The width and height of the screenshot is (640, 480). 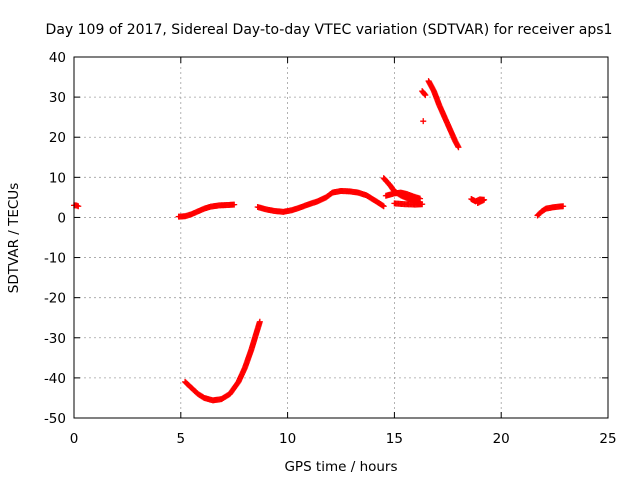 What do you see at coordinates (408, 204) in the screenshot?
I see `series-seg-g` at bounding box center [408, 204].